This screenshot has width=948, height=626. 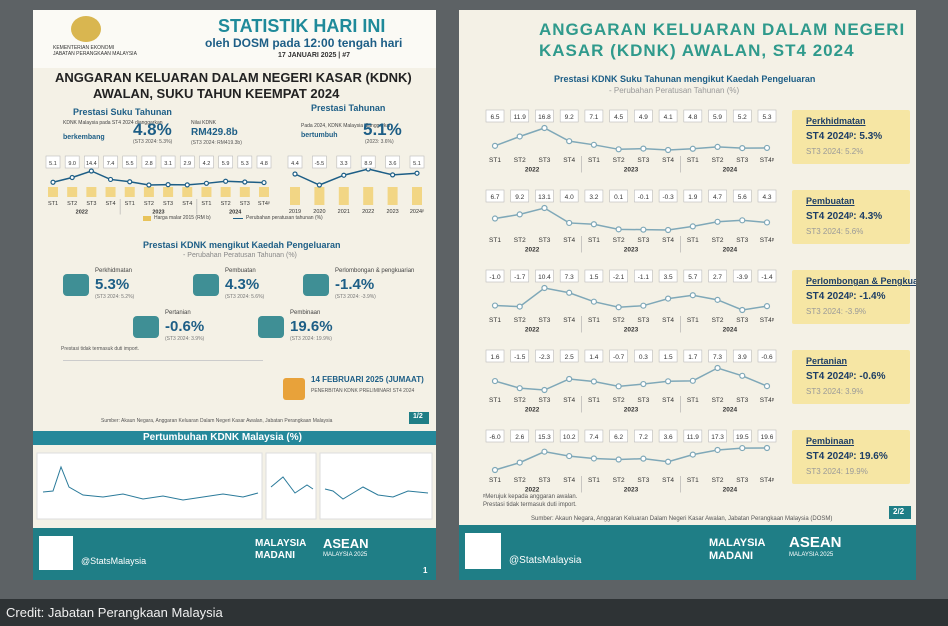 I want to click on headline: AWALAN, SUKU TAHUN KEEMPAT 2024, so click(x=216, y=93).